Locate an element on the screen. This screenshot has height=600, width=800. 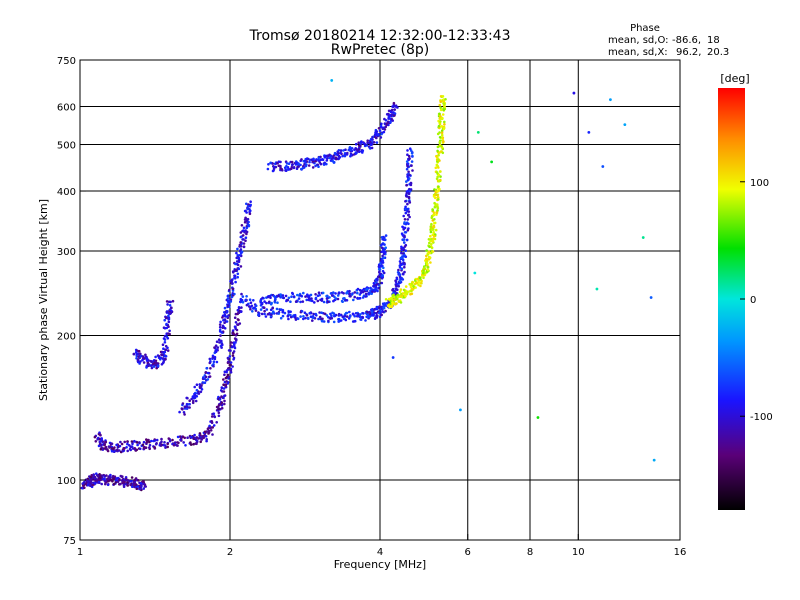
colorbar-tick-label: 0 is located at coordinates (753, 300).